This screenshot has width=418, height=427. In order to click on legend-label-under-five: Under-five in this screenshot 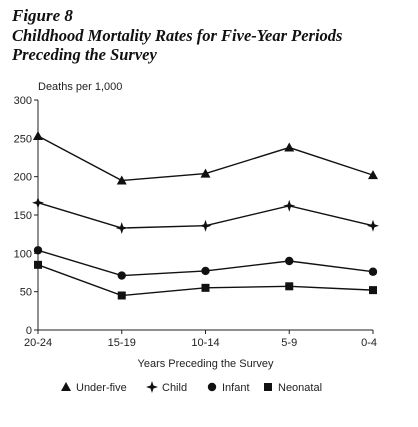, I will do `click(101, 388)`.